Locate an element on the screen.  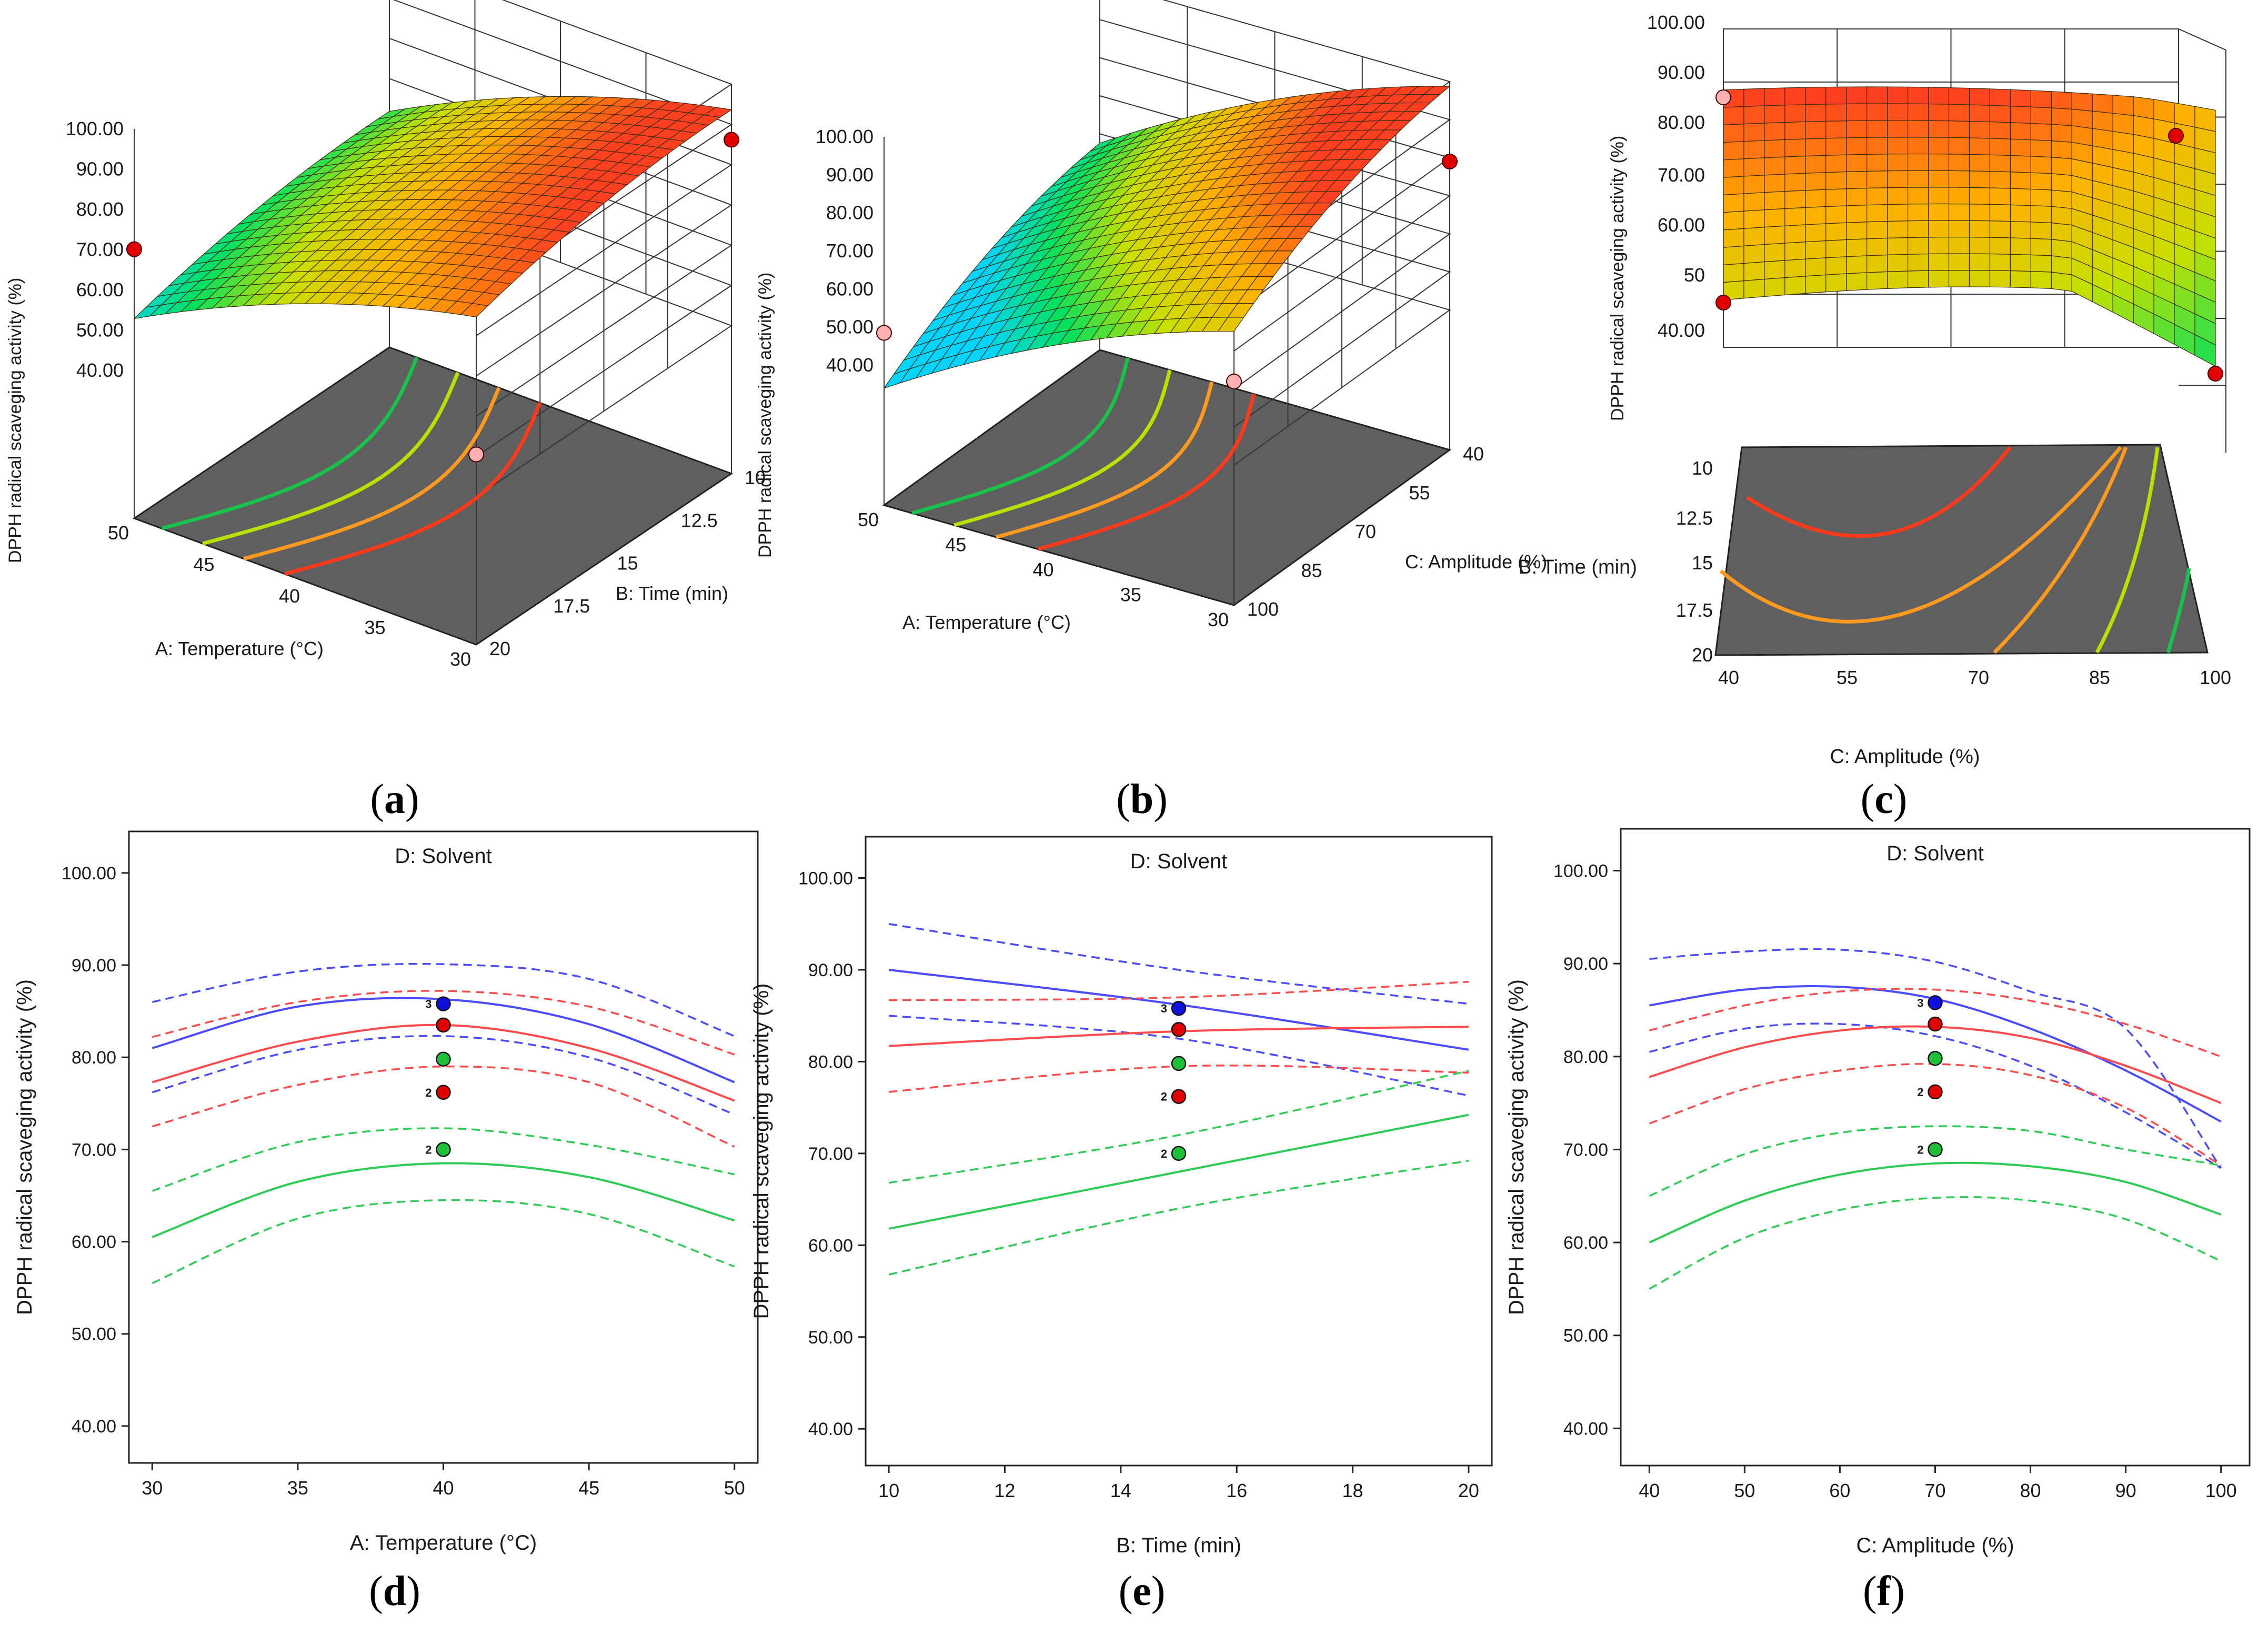
y-axis-label: B: Time (min) is located at coordinates (672, 593).